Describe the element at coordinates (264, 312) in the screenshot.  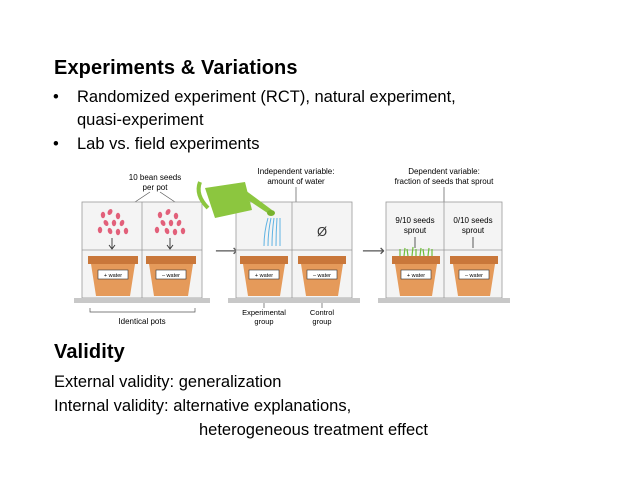
I see `experimental-group-line-1: Experimental` at that location.